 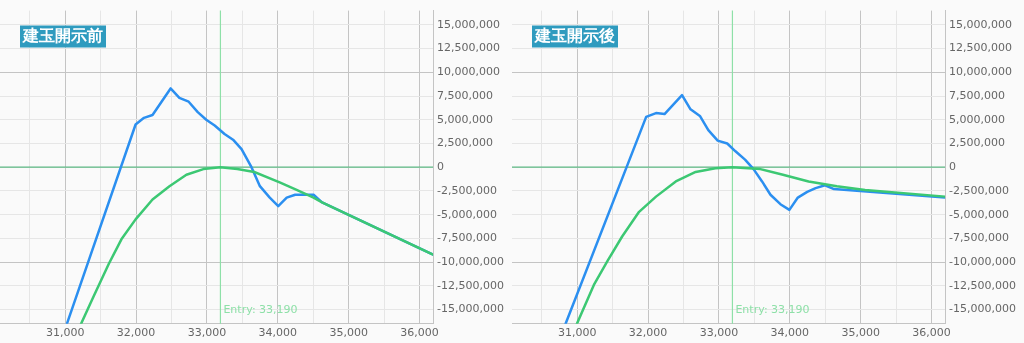 What do you see at coordinates (62, 35) in the screenshot?
I see `text: 建玉開示前` at bounding box center [62, 35].